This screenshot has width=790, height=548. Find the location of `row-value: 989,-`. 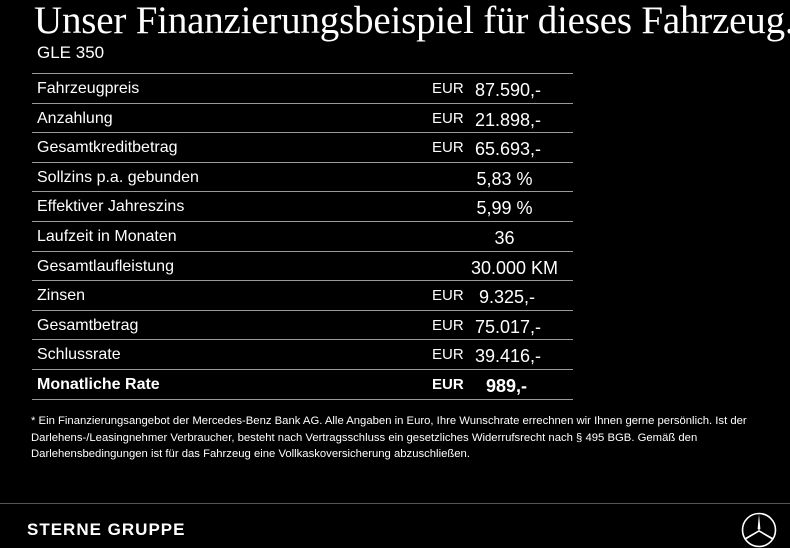

row-value: 989,- is located at coordinates (507, 385).